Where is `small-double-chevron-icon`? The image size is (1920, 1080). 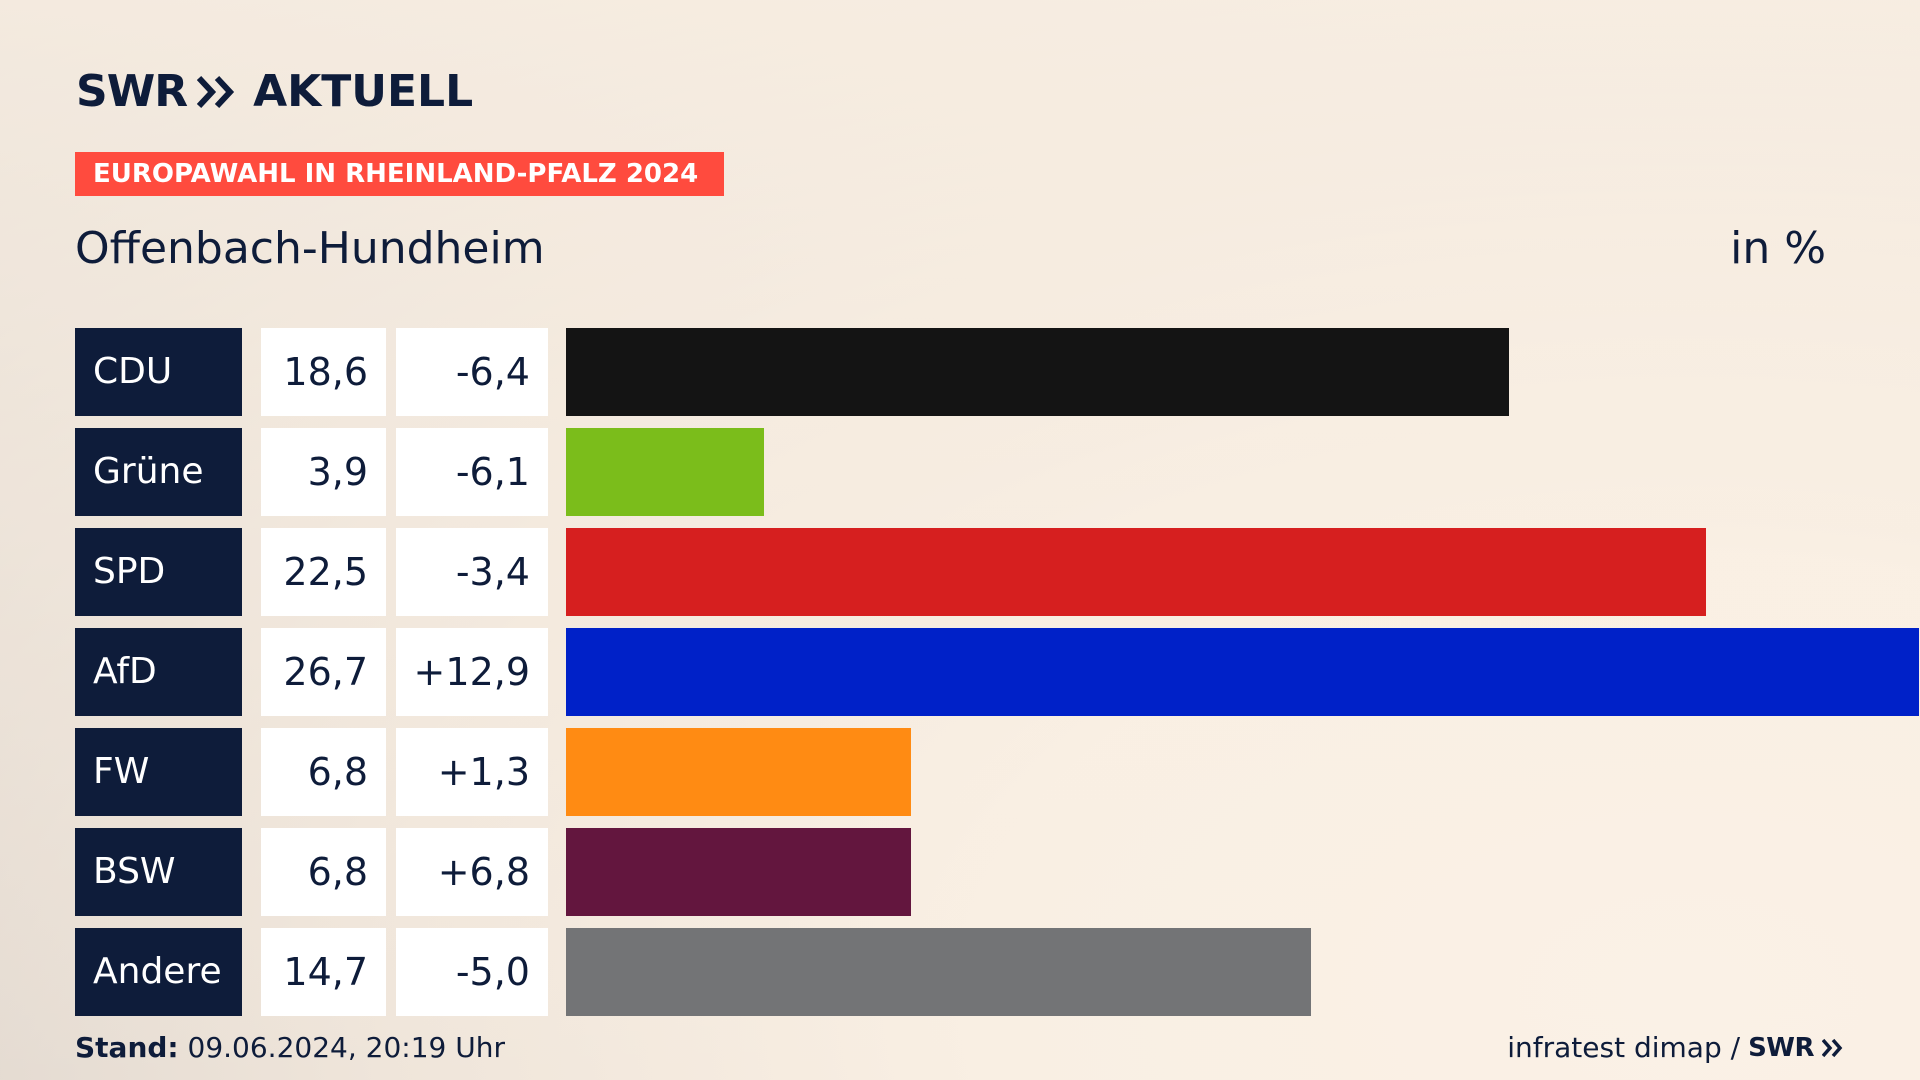 small-double-chevron-icon is located at coordinates (1832, 1048).